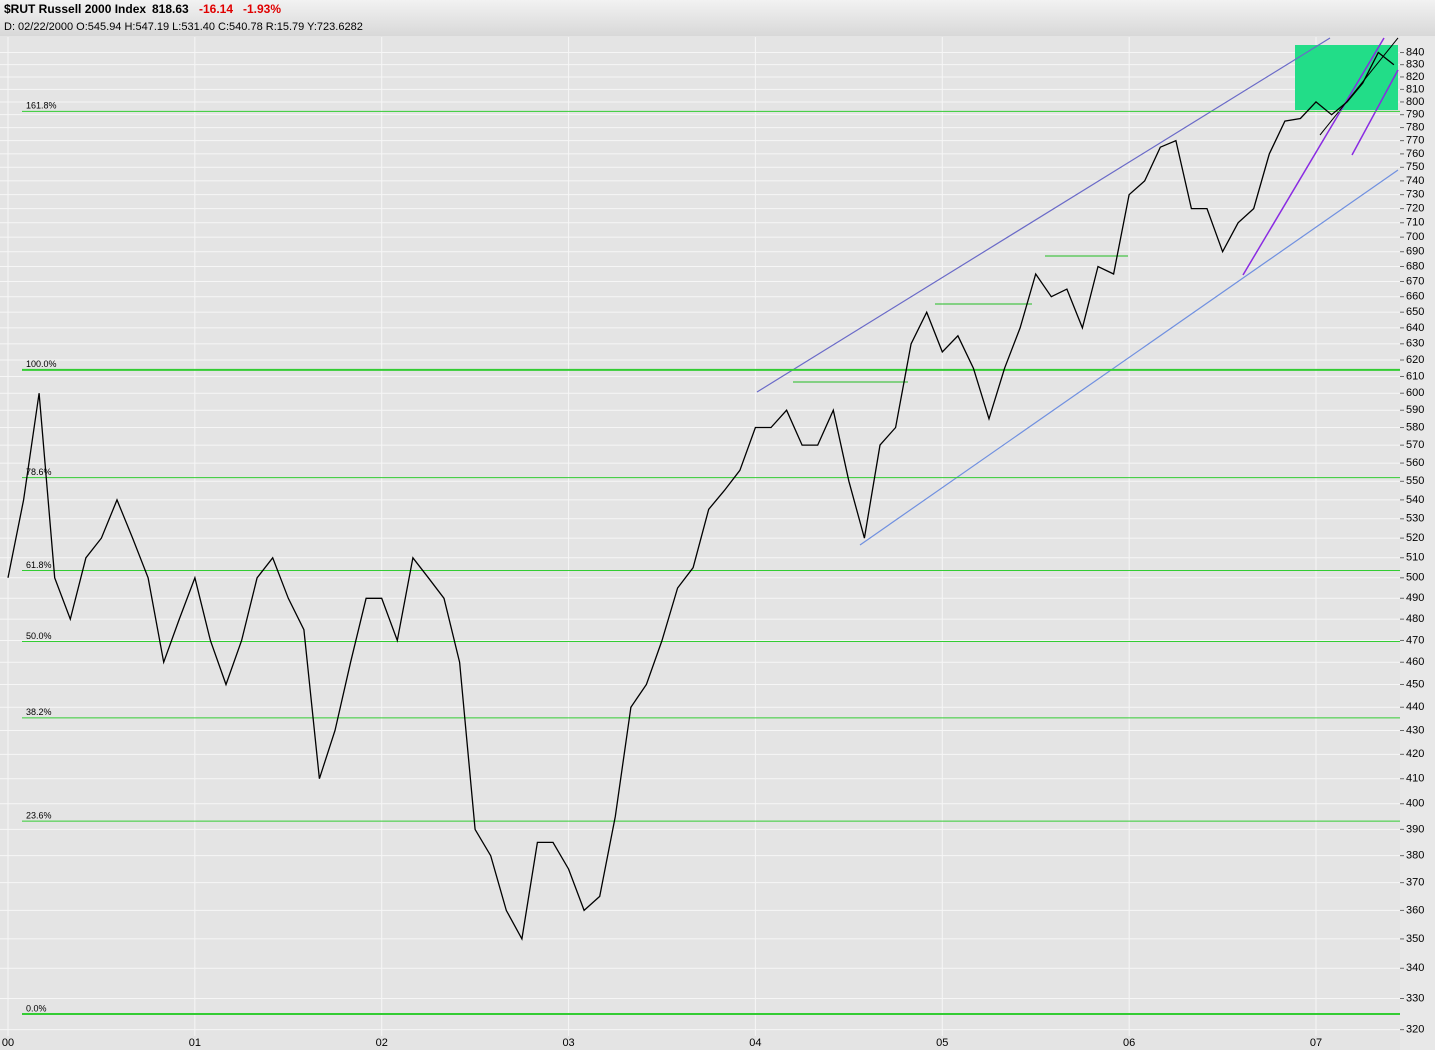 The height and width of the screenshot is (1050, 1435). What do you see at coordinates (41, 106) in the screenshot?
I see `fib-label: 161.8%` at bounding box center [41, 106].